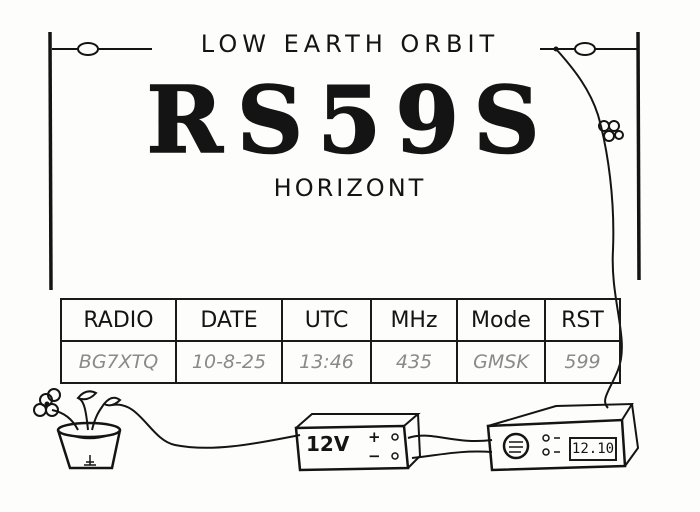  I want to click on value-mode: GMSK, so click(501, 362).